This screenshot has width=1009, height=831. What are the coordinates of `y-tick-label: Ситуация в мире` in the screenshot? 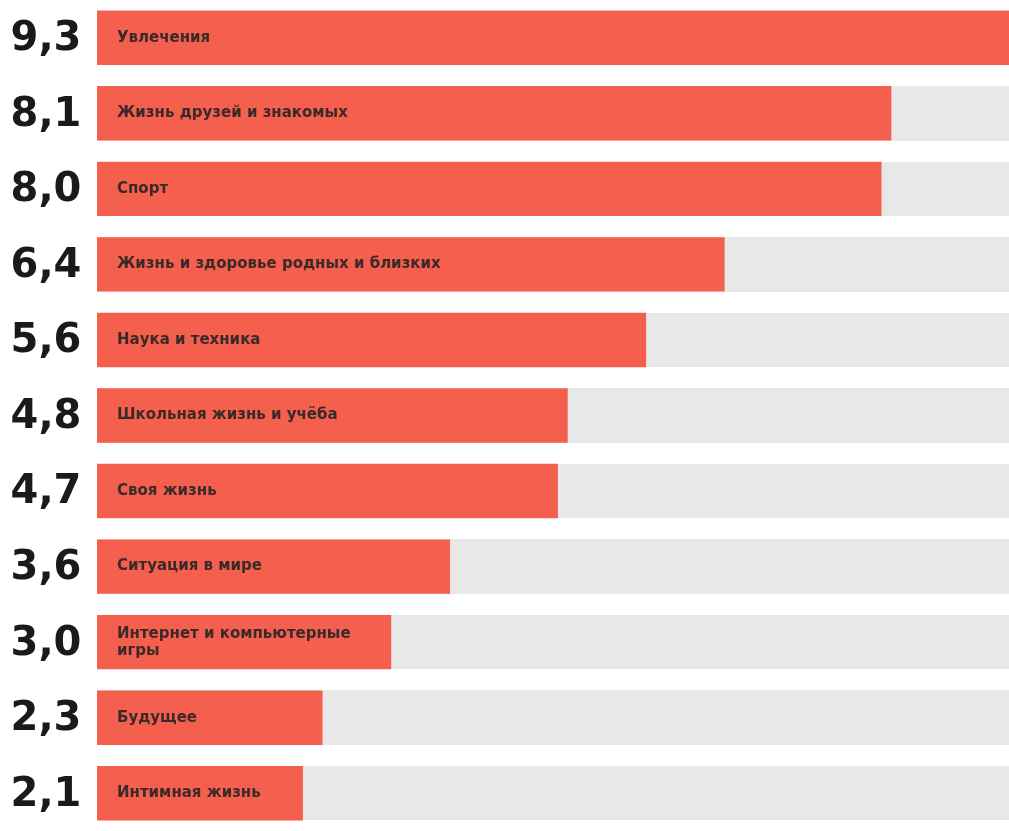 It's located at (189, 565).